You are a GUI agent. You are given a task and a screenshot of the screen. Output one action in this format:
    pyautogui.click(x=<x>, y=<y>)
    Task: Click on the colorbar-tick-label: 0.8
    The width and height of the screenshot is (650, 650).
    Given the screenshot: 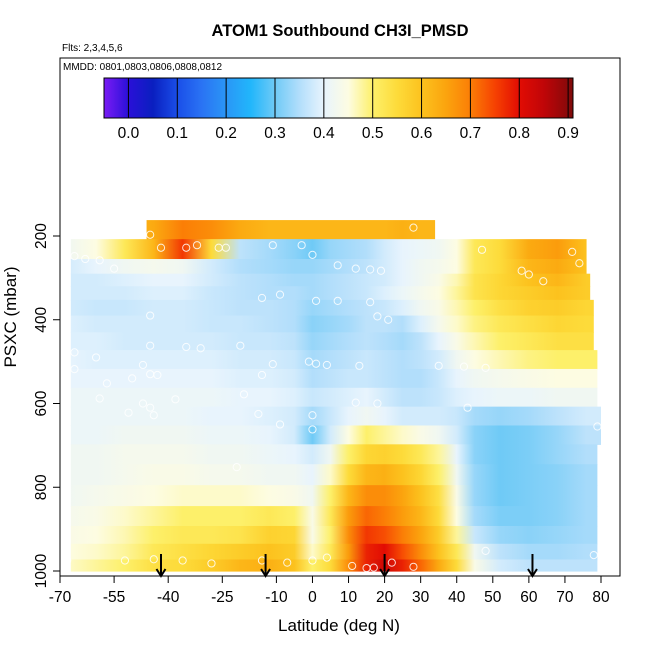 What is the action you would take?
    pyautogui.click(x=519, y=133)
    